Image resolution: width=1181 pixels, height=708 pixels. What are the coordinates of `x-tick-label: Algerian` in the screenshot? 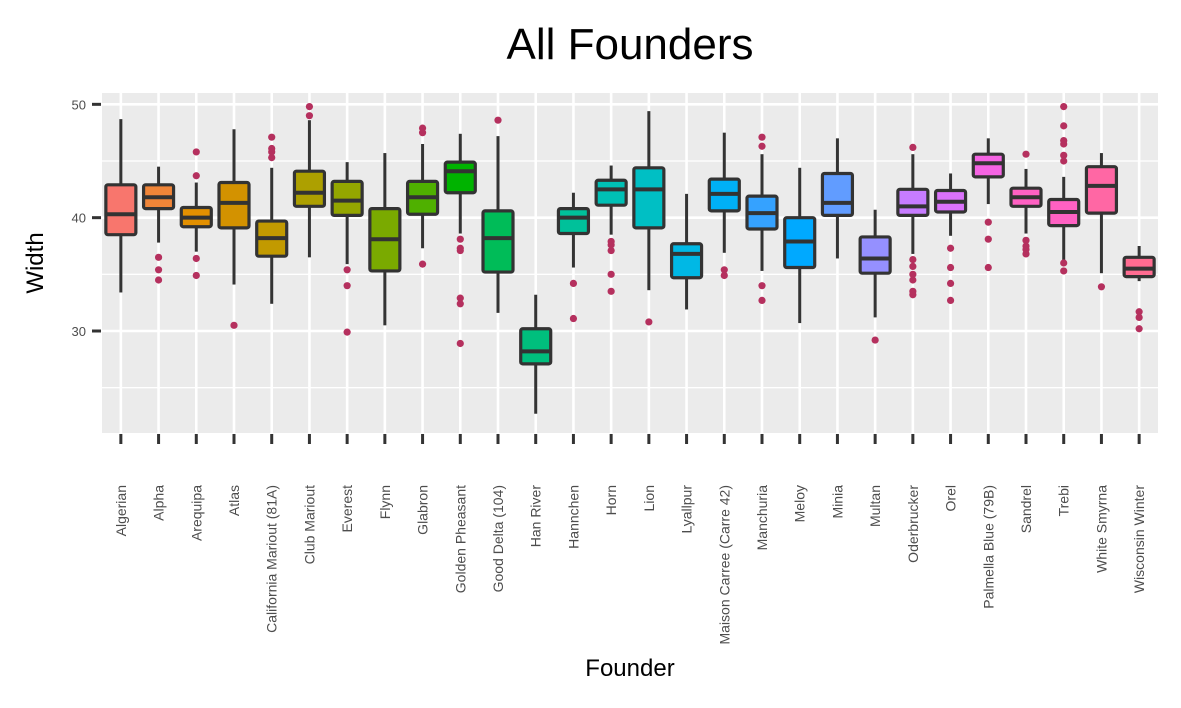 It's located at (121, 510).